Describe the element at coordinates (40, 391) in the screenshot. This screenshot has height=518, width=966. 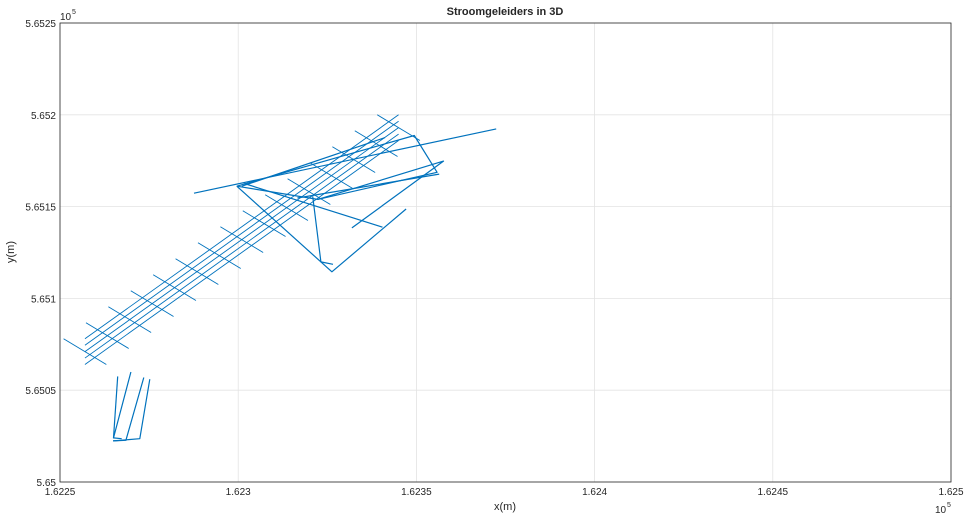
I see `y-tick-label: 5.6505` at that location.